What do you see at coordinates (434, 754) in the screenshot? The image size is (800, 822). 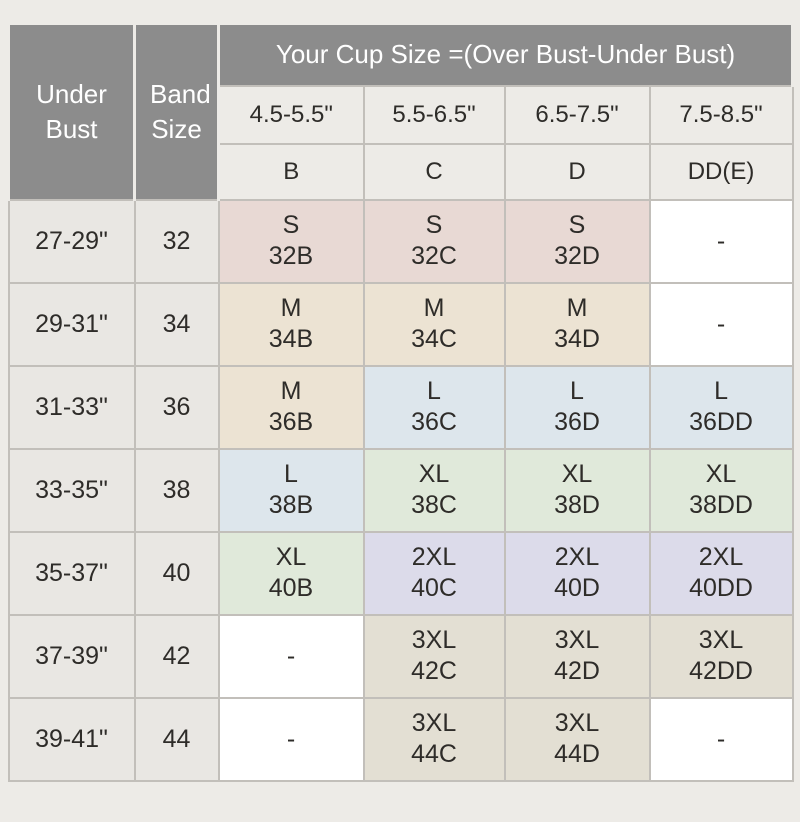 I see `size-code: 44C` at bounding box center [434, 754].